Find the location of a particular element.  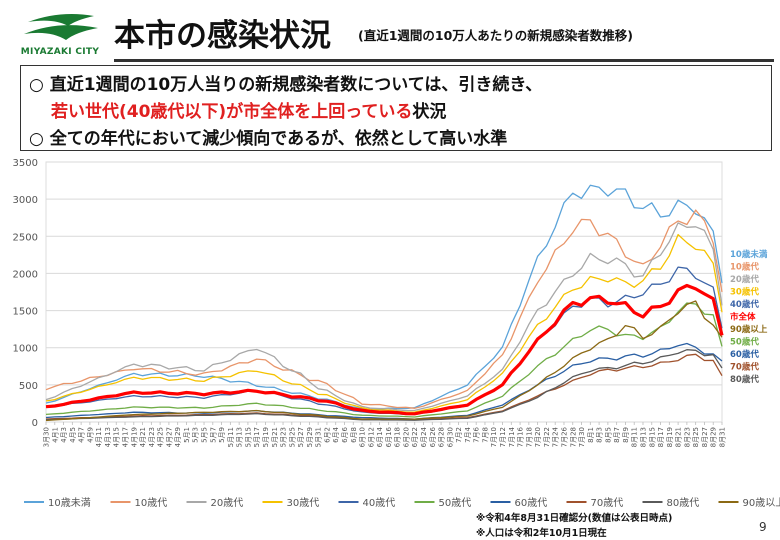

x-tick-label: 5月11 is located at coordinates (231, 437).